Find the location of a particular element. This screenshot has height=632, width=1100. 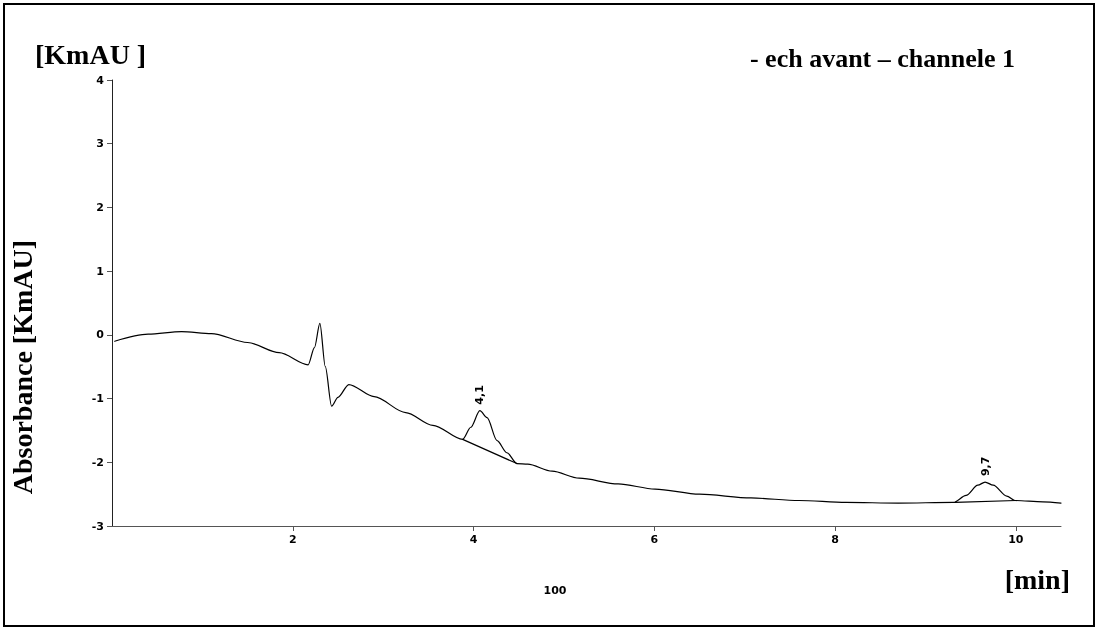

y-tick-label: -3 is located at coordinates (97, 526).